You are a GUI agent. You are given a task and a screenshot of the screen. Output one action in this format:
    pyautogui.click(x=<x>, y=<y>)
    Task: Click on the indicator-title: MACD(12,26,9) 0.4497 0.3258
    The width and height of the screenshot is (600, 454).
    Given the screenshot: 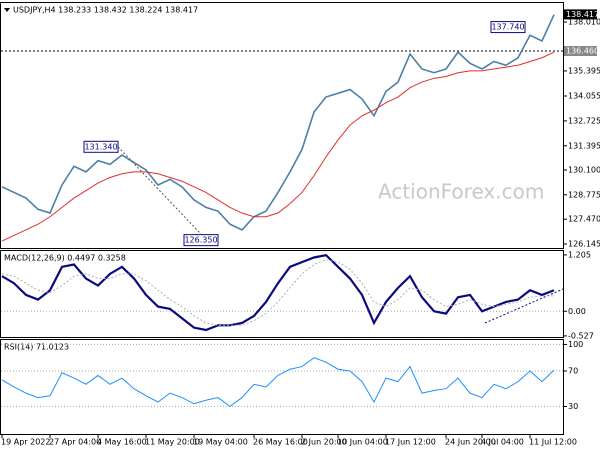 What is the action you would take?
    pyautogui.click(x=65, y=258)
    